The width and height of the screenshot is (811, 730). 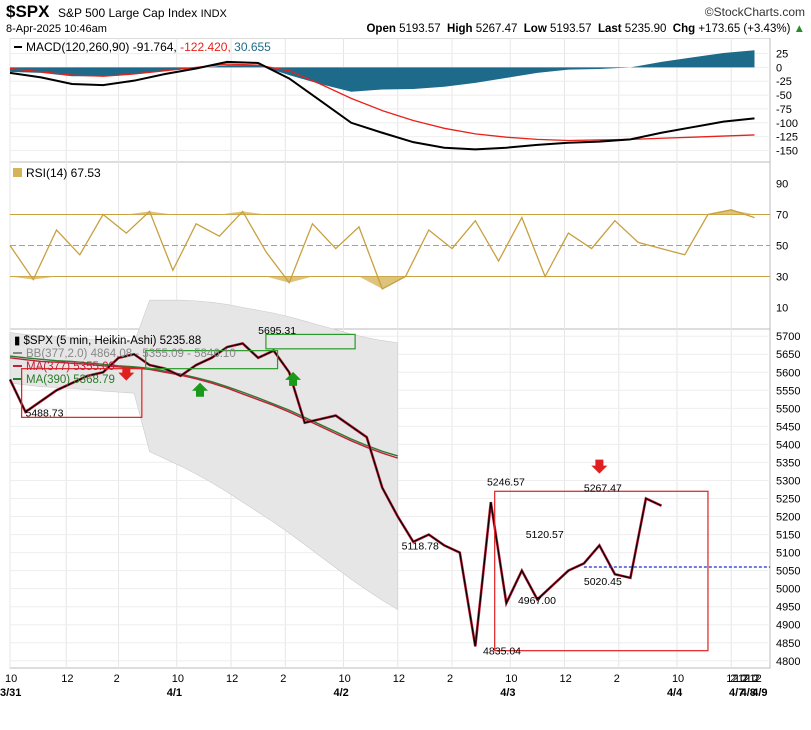 I want to click on macd-tick-label: -150, so click(x=787, y=151).